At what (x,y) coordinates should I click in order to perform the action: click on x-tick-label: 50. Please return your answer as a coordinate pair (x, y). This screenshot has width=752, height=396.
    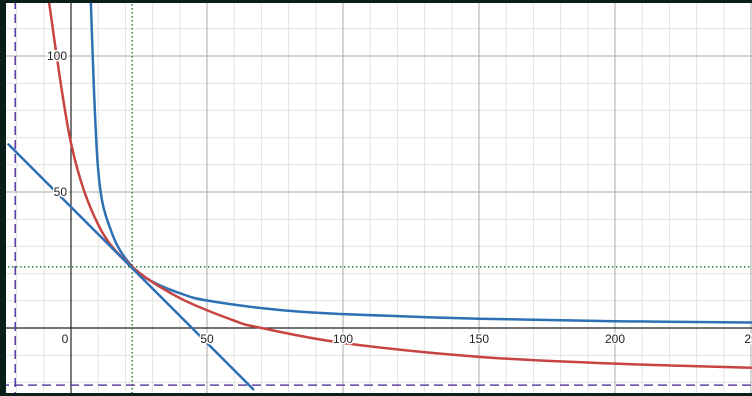
    Looking at the image, I should click on (207, 339).